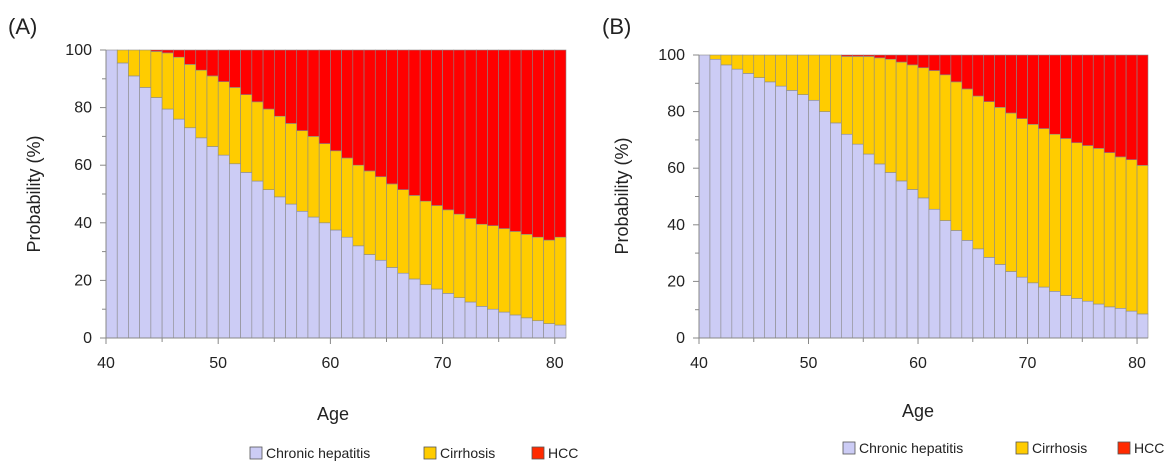  I want to click on legend-item: Cirrhosis, so click(1051, 448).